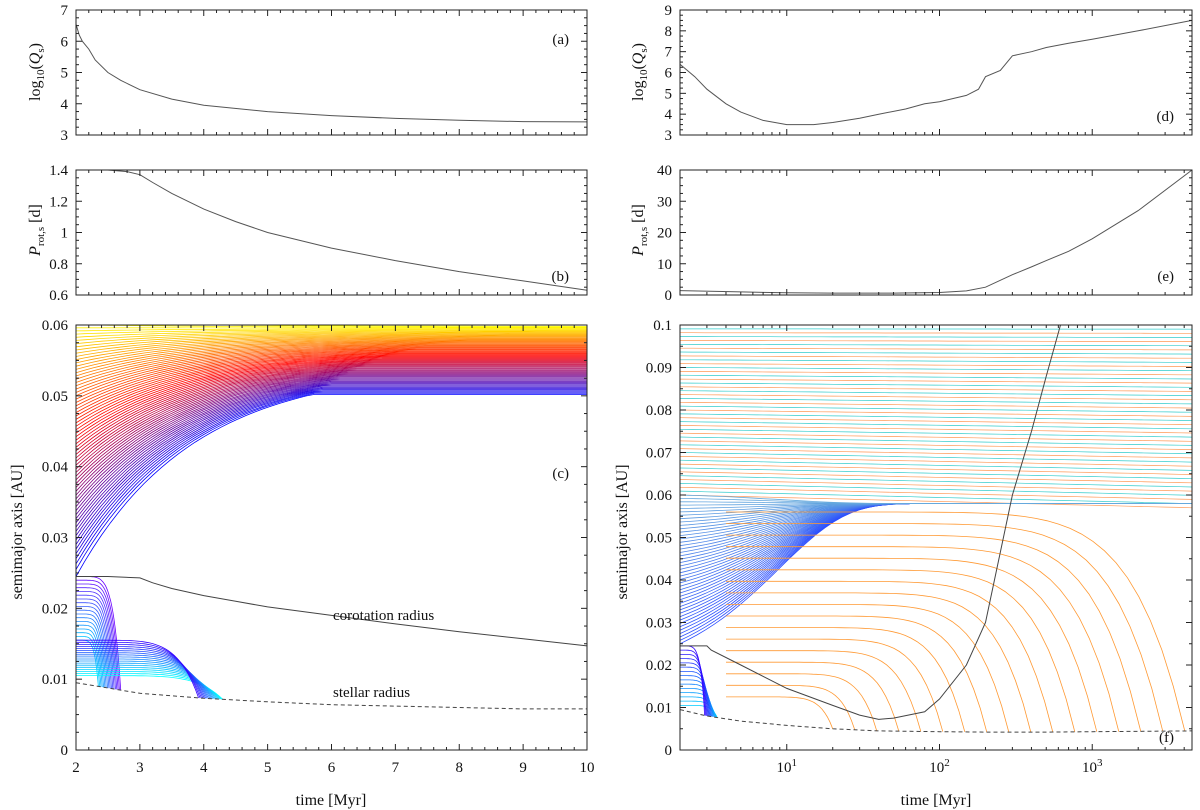 The image size is (1200, 810). Describe the element at coordinates (17, 531) in the screenshot. I see `ylabel-panel-c: semimajor axis [AU]` at that location.